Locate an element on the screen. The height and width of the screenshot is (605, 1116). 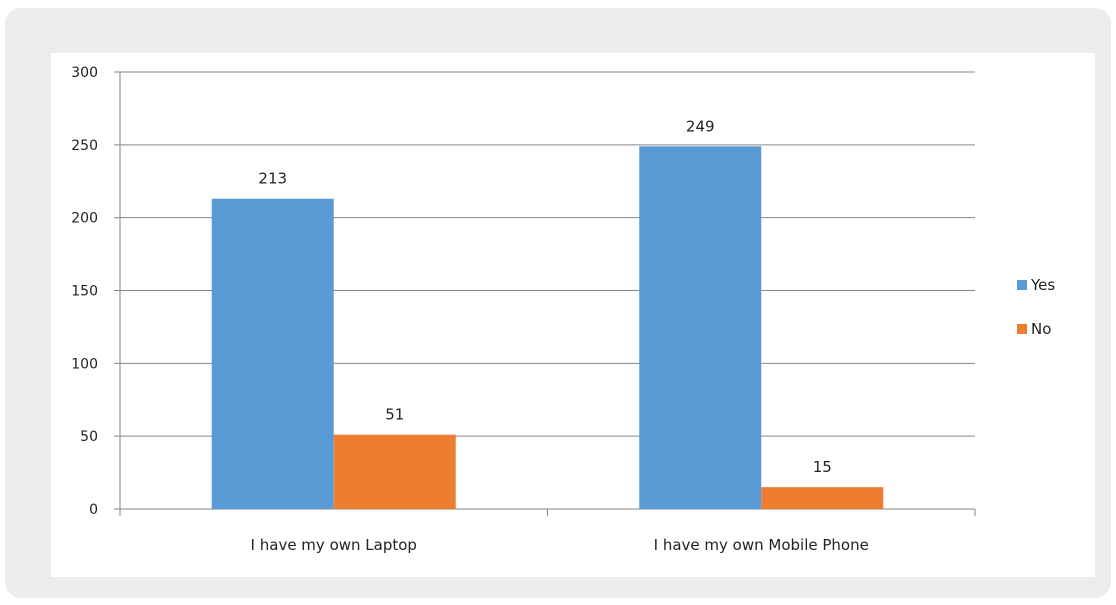
data-label: 51 is located at coordinates (394, 415).